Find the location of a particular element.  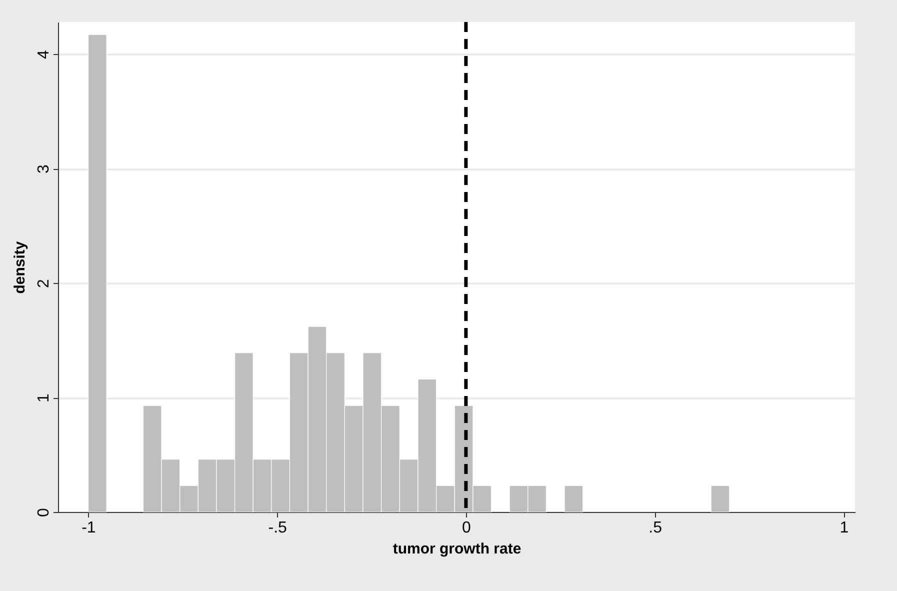

x-tick-label: .5 is located at coordinates (655, 528).